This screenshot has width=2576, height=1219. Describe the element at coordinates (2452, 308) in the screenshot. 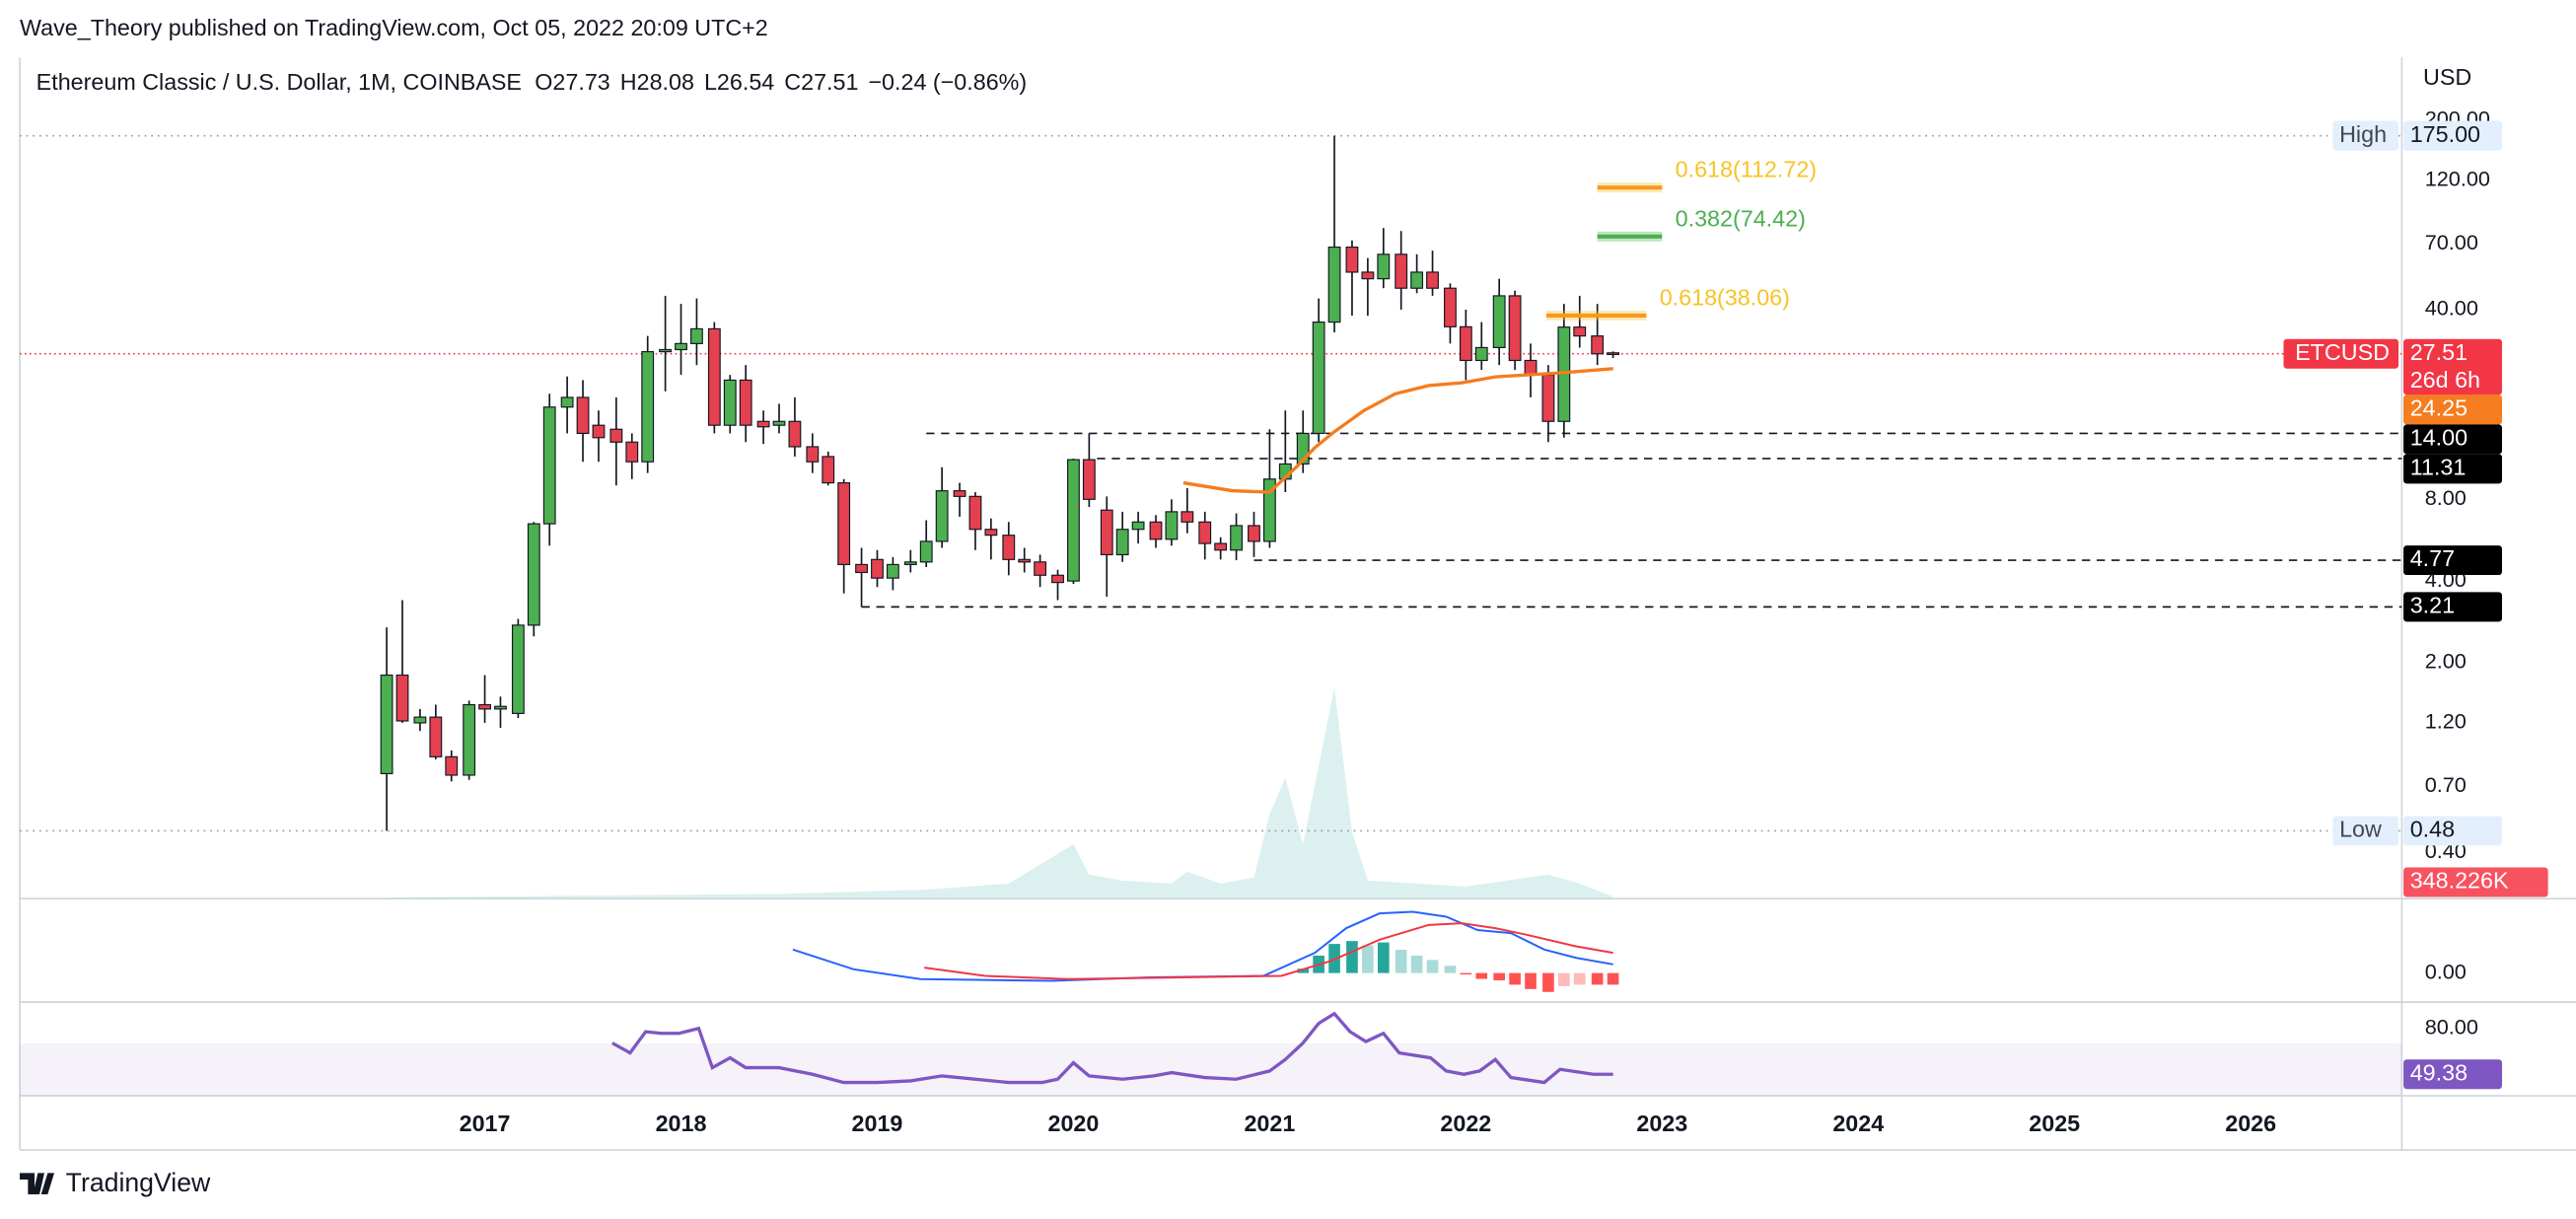

I see `y-tick-label: 40.00` at that location.